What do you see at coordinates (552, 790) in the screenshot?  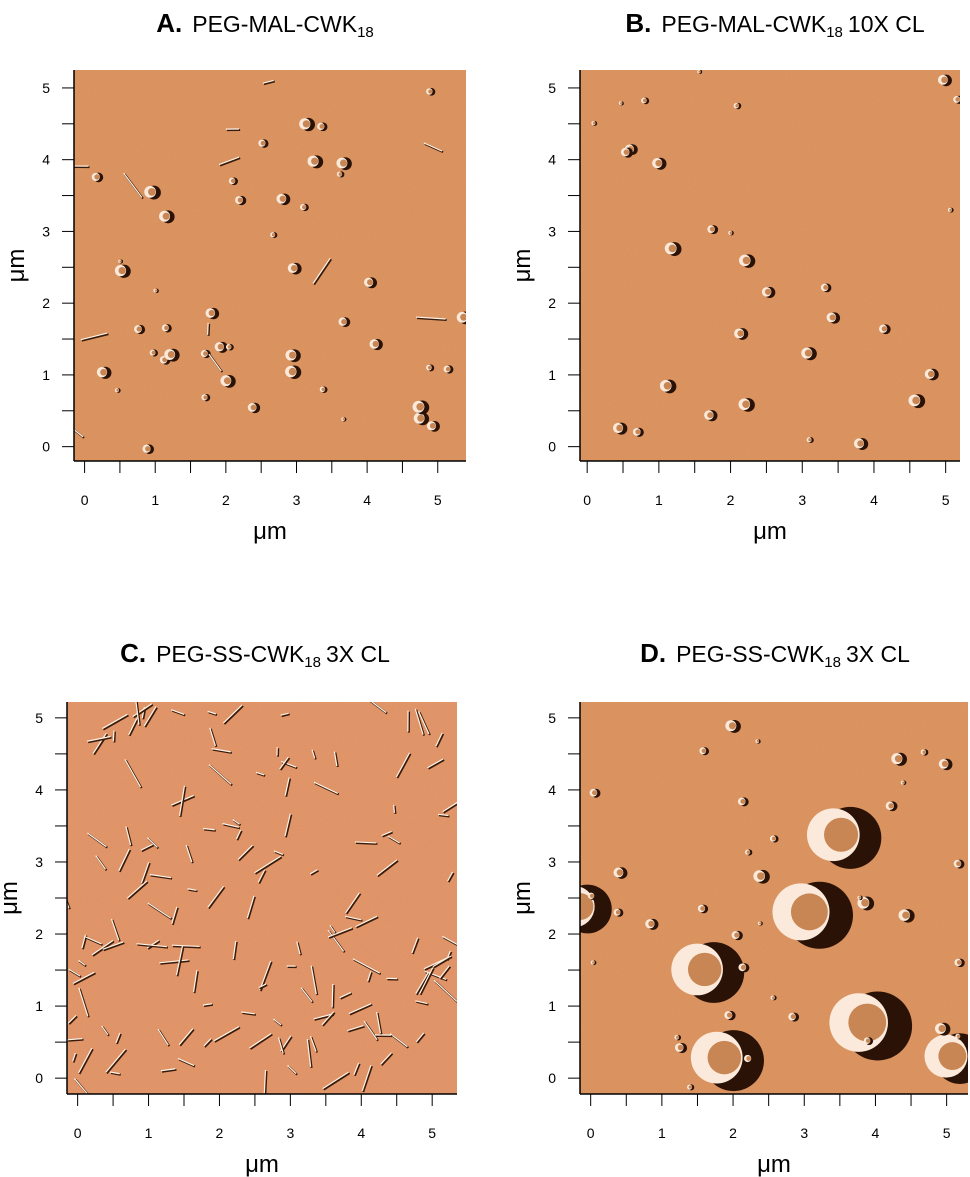 I see `y-tick-label: 4` at bounding box center [552, 790].